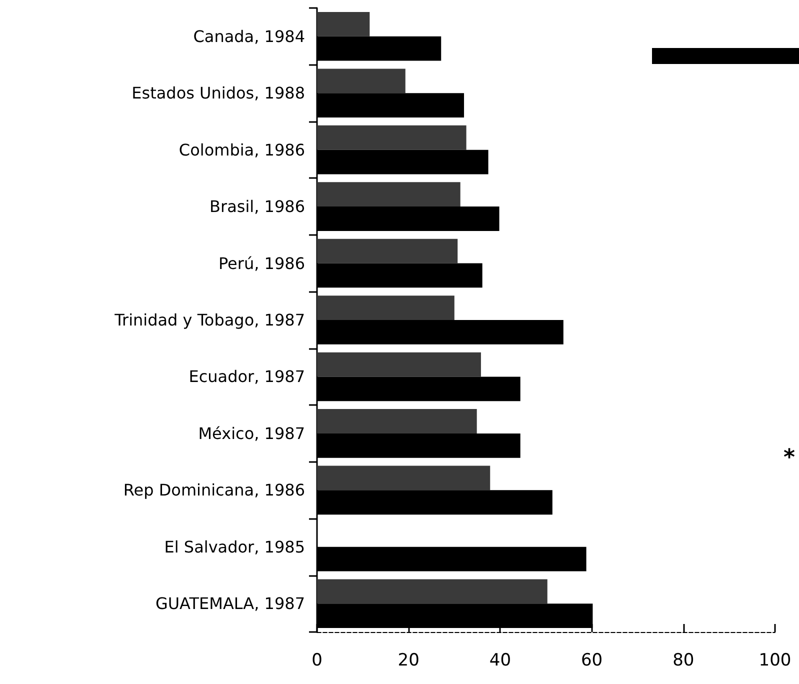 The height and width of the screenshot is (684, 799). Describe the element at coordinates (409, 660) in the screenshot. I see `x-tick-label: 20` at that location.